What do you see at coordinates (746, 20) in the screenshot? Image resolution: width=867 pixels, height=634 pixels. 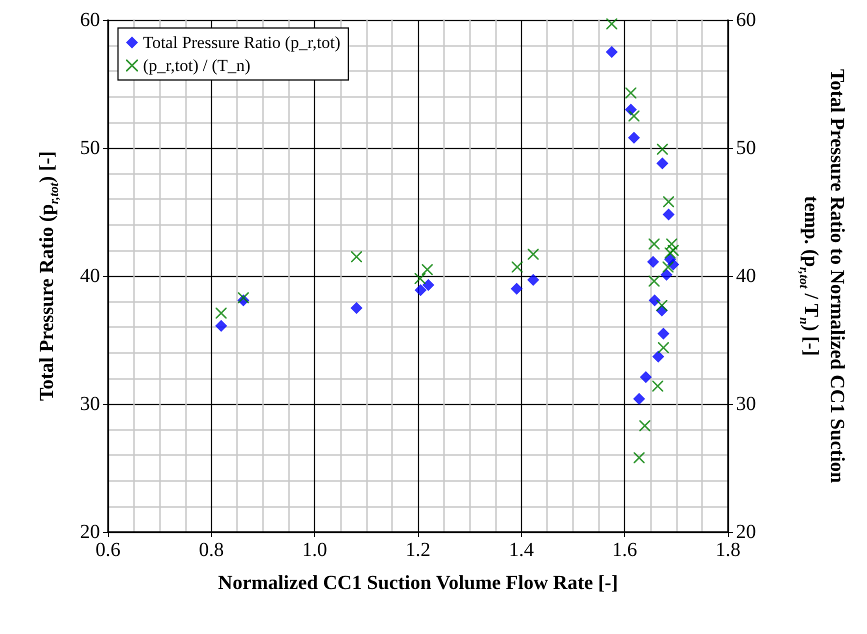 I see `y2-tick-label: 60` at bounding box center [746, 20].